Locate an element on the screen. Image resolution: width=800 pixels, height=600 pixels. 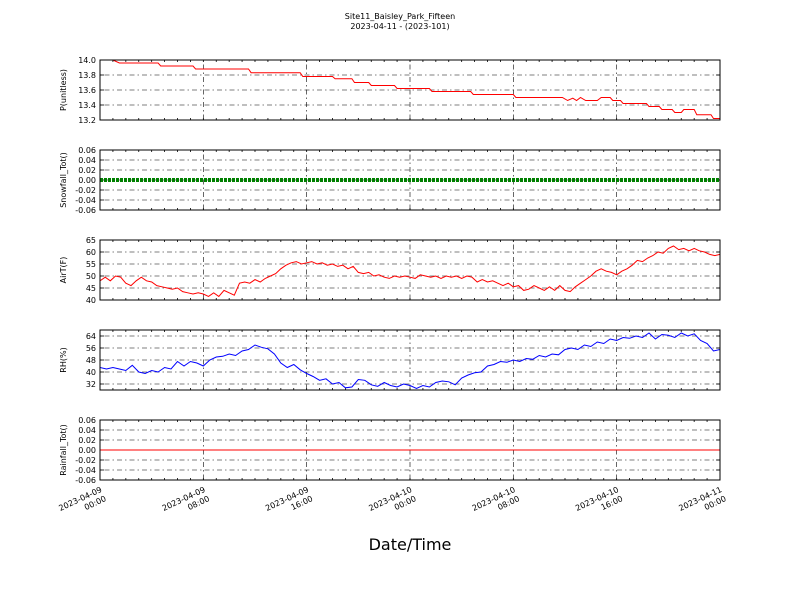
y-axis-label: Rainfall_Tot() is located at coordinates (63, 450).